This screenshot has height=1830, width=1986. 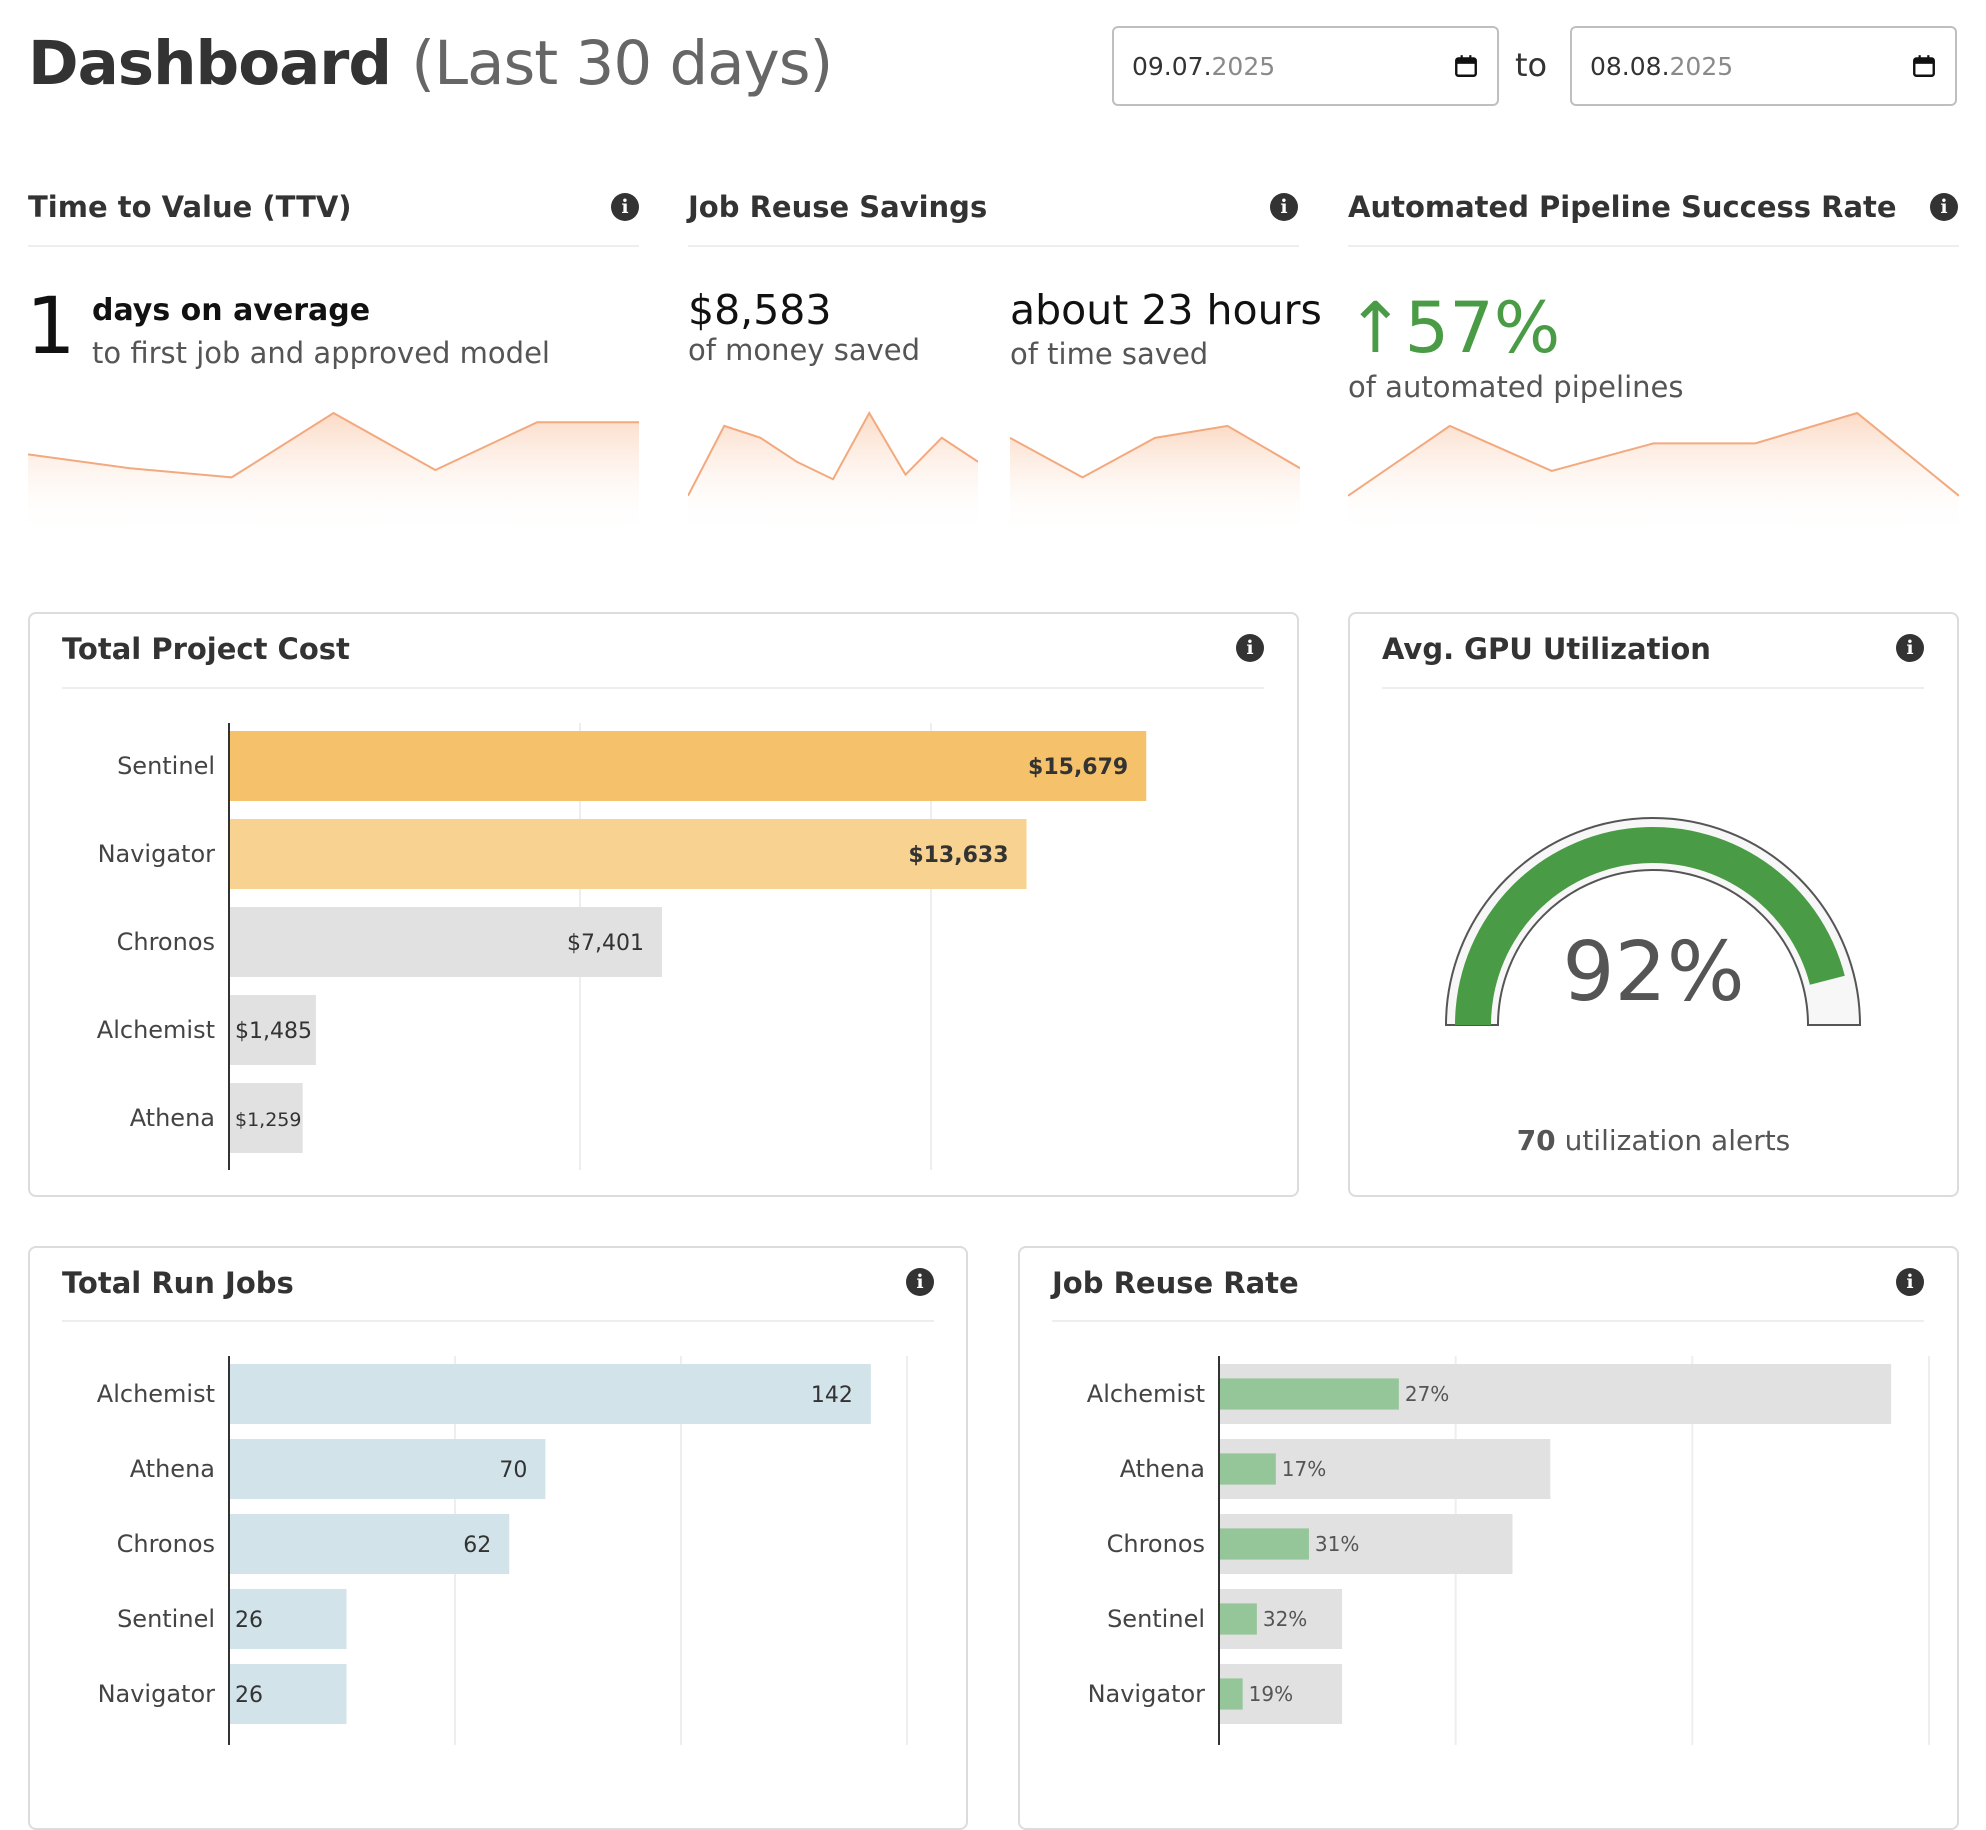 What do you see at coordinates (958, 855) in the screenshot?
I see `data-label: $13,633` at bounding box center [958, 855].